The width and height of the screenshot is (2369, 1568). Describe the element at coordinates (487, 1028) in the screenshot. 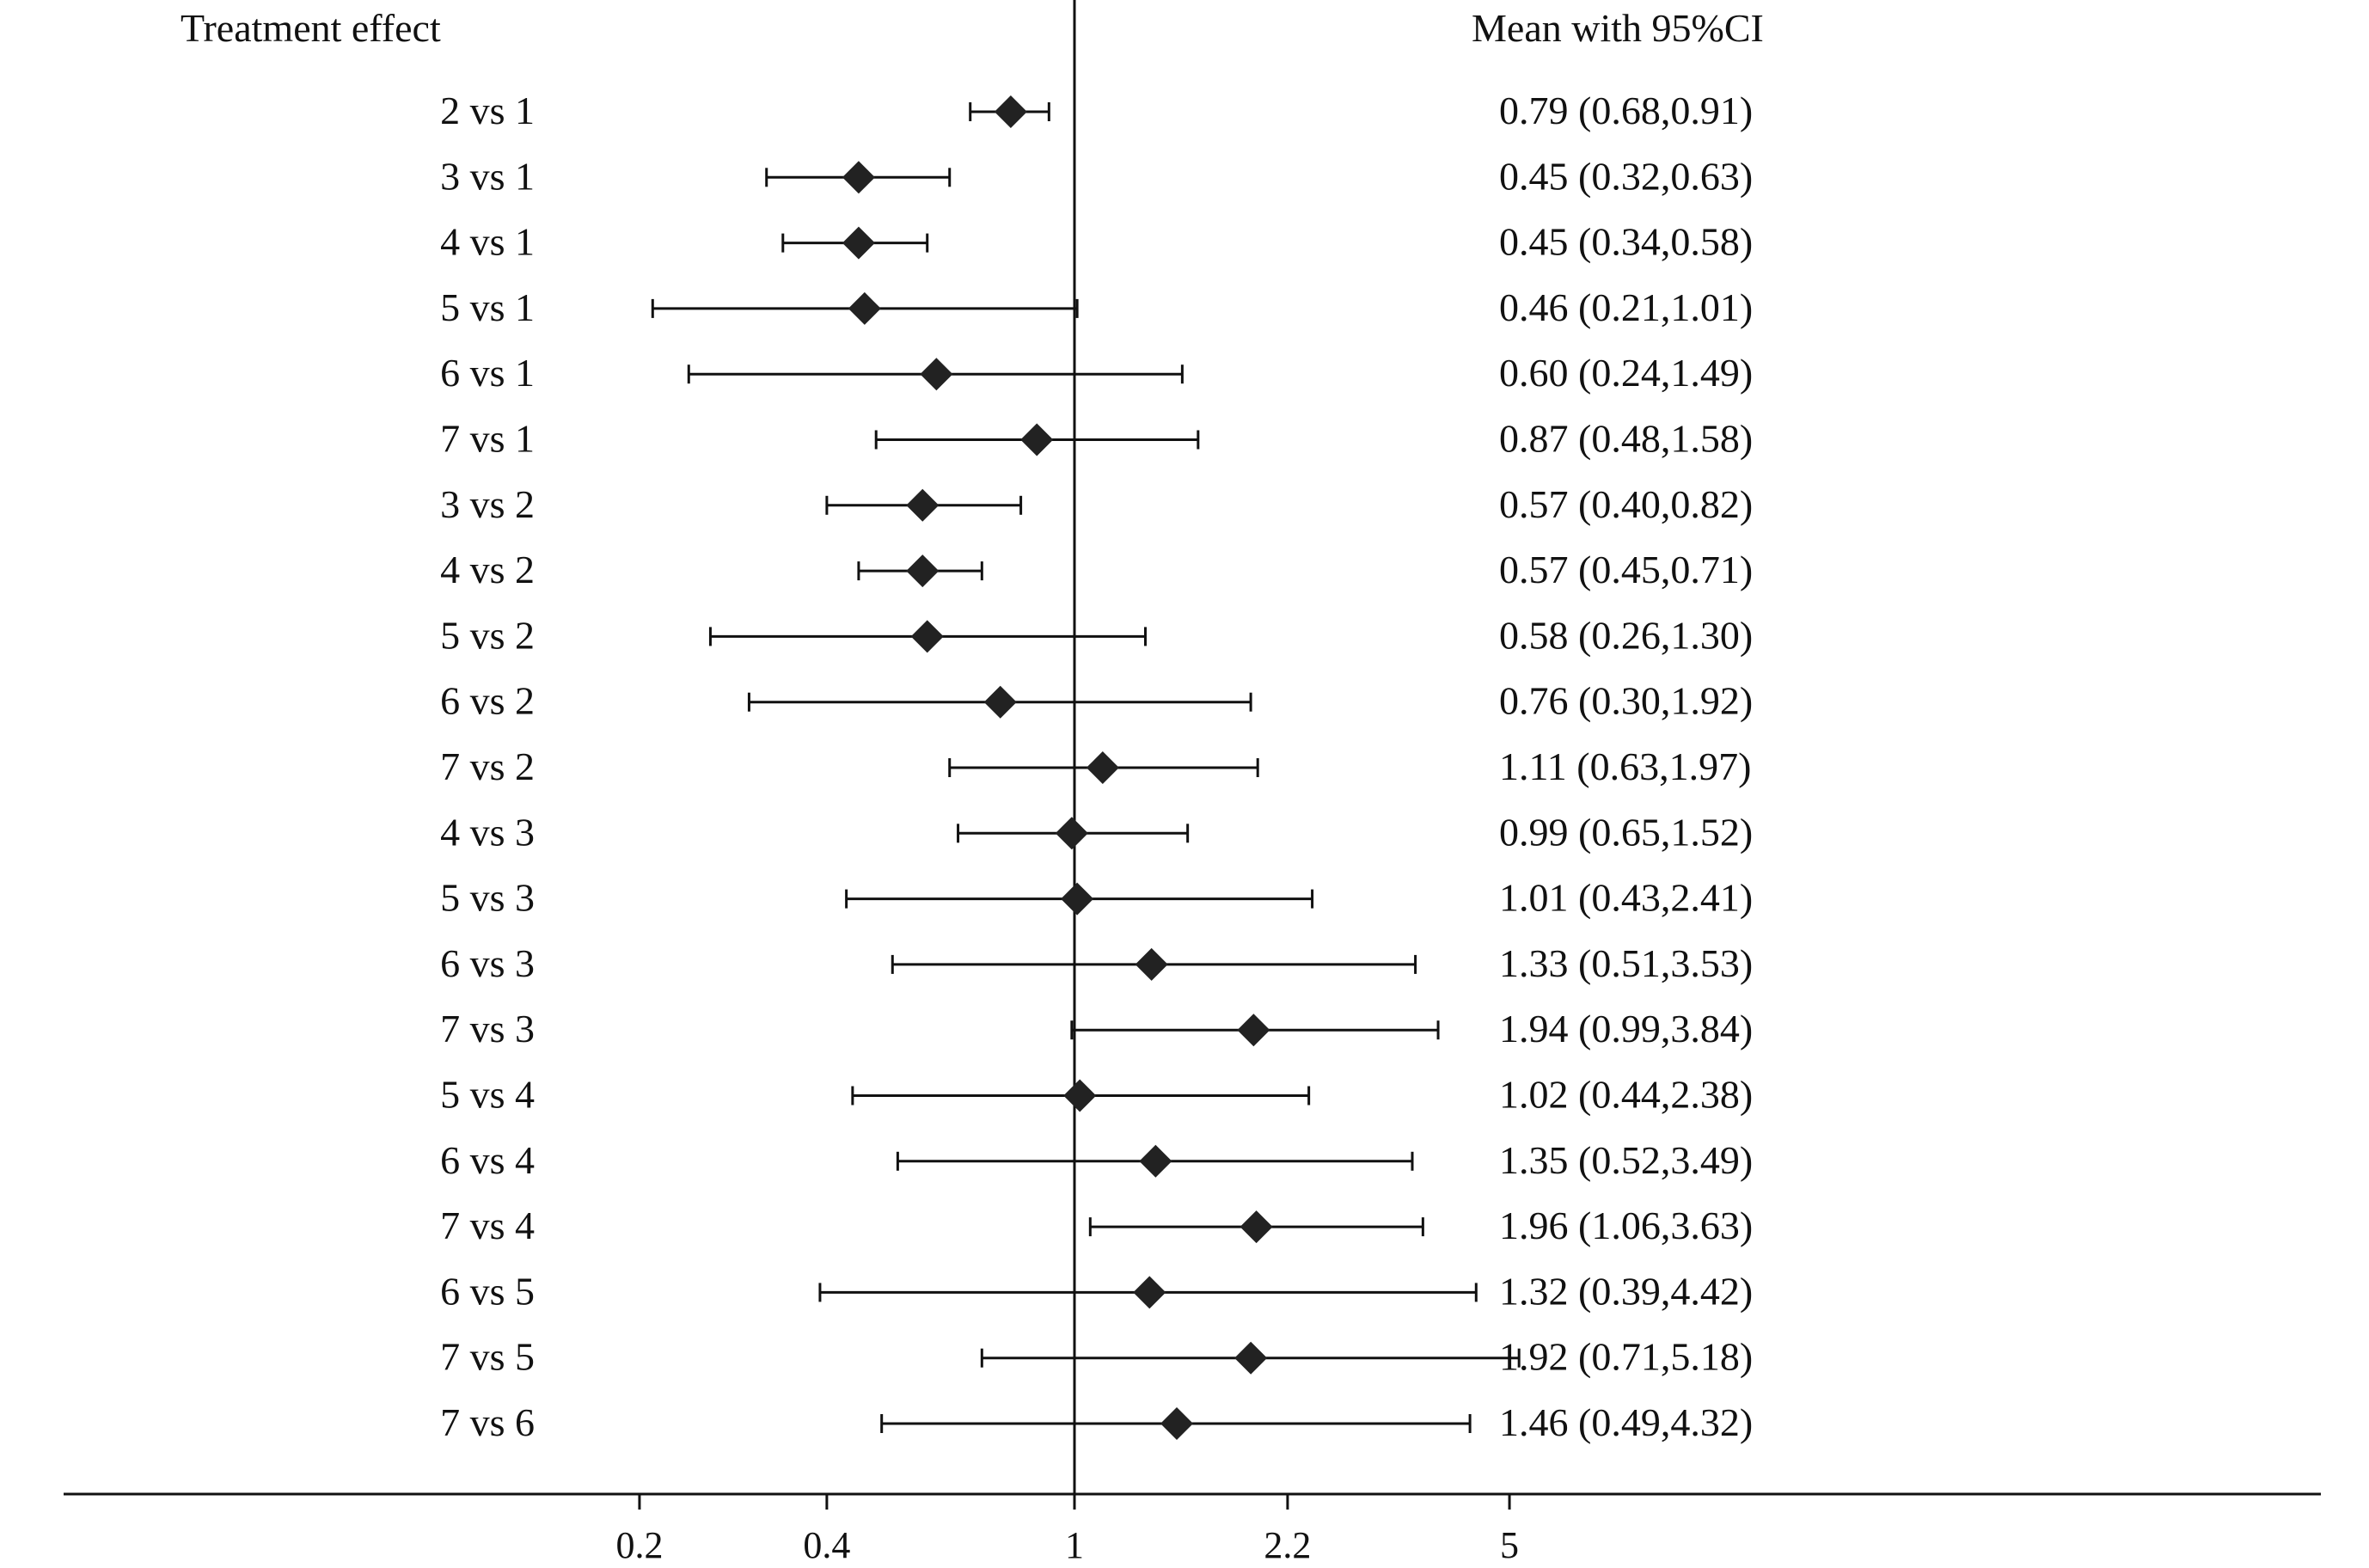

I see `row-label: 7 vs 3` at that location.